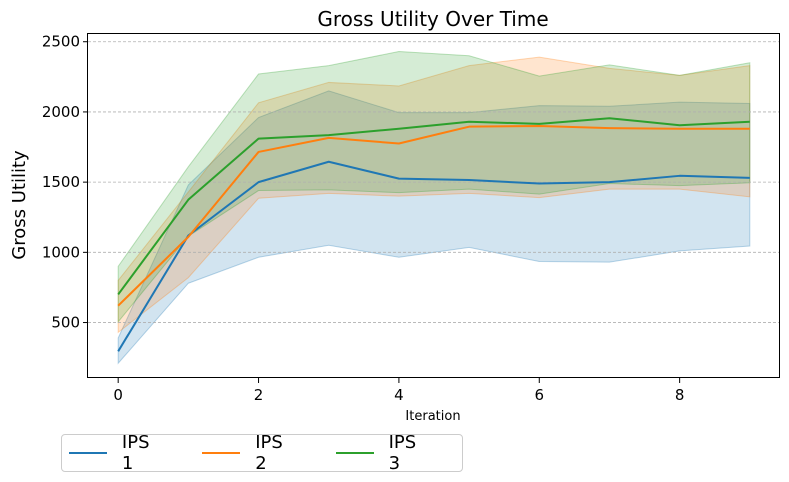 The width and height of the screenshot is (789, 482). What do you see at coordinates (61, 182) in the screenshot?
I see `y-tick-label: 1500` at bounding box center [61, 182].